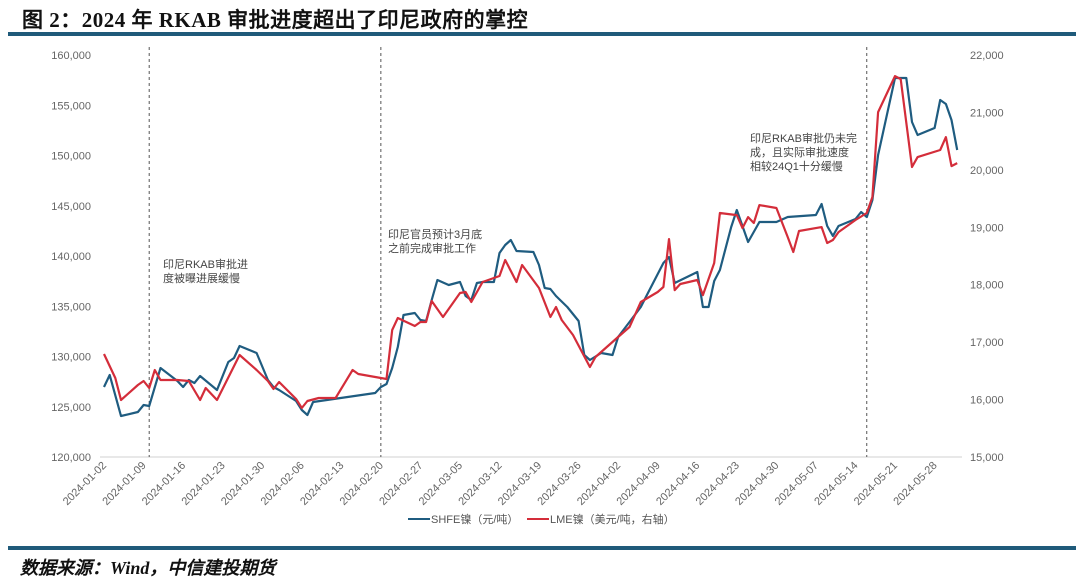 The height and width of the screenshot is (583, 1080). What do you see at coordinates (205, 264) in the screenshot?
I see `annotation-text: 印尼RKAB审批进` at bounding box center [205, 264].